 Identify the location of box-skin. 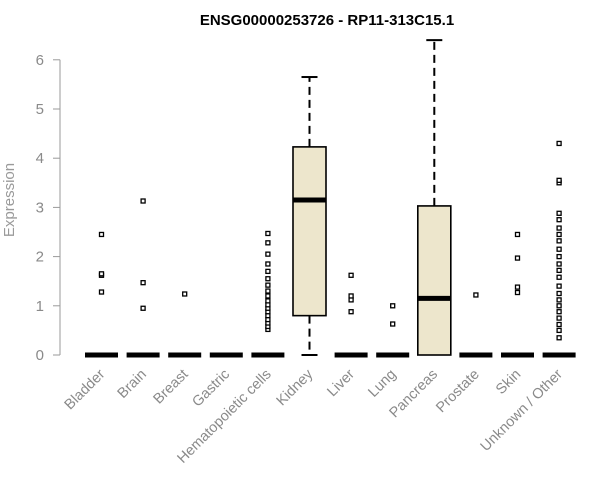
(517, 294).